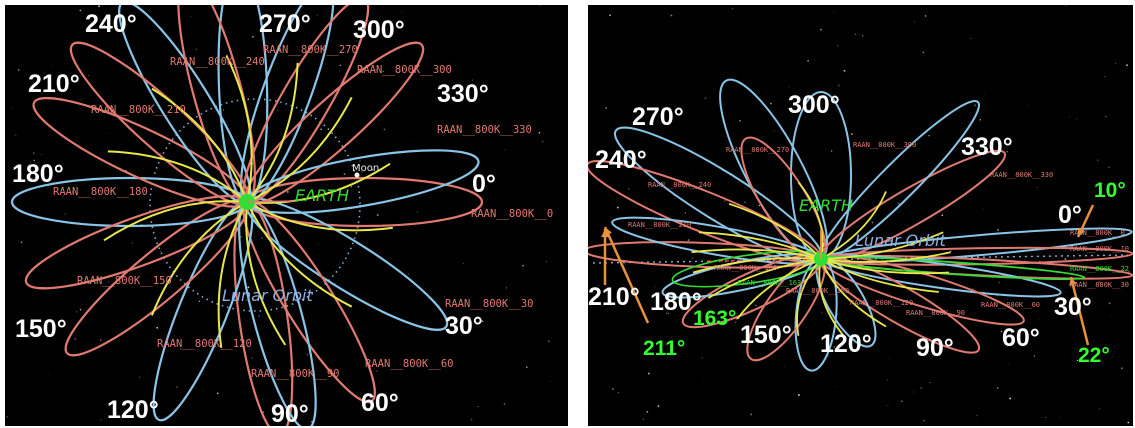 The width and height of the screenshot is (1135, 428). I want to click on orbit-tag: RAAN__800K__330, so click(484, 130).